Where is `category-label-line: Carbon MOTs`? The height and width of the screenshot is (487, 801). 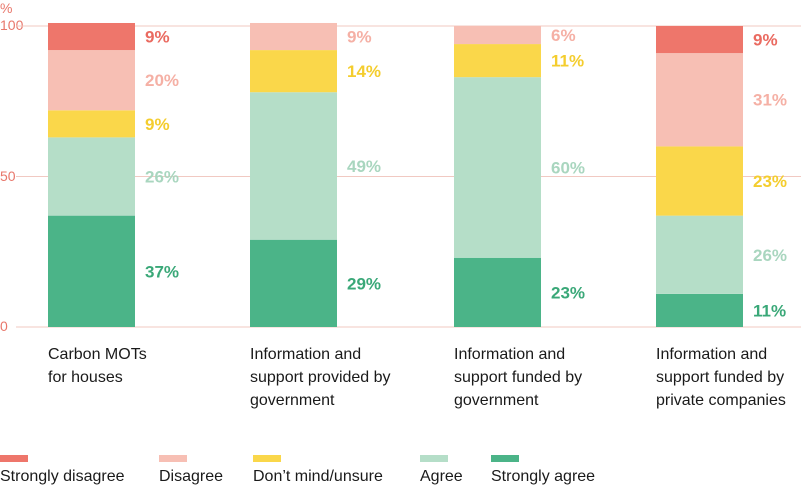 category-label-line: Carbon MOTs is located at coordinates (97, 354).